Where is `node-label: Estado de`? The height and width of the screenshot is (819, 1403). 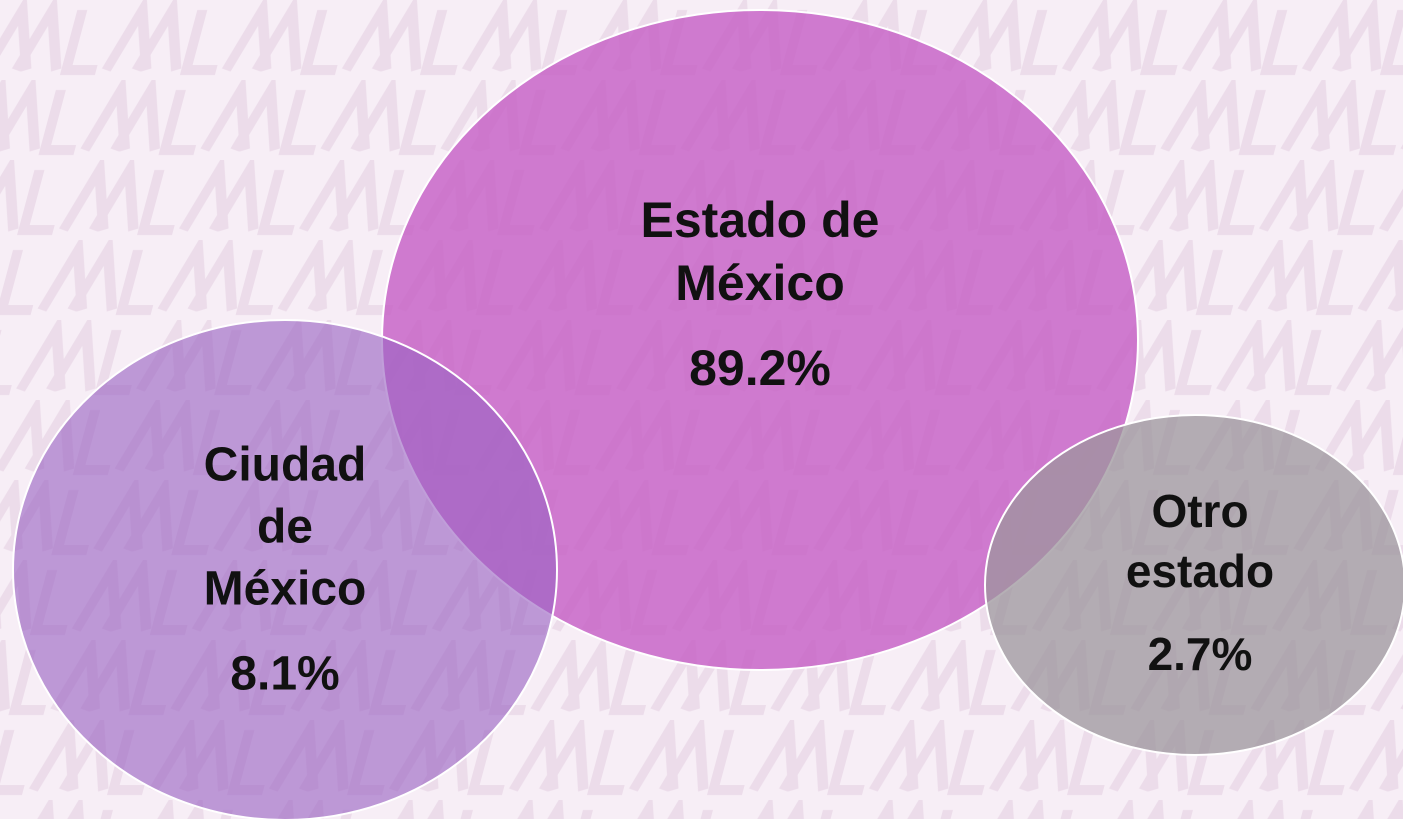
node-label: Estado de is located at coordinates (760, 220).